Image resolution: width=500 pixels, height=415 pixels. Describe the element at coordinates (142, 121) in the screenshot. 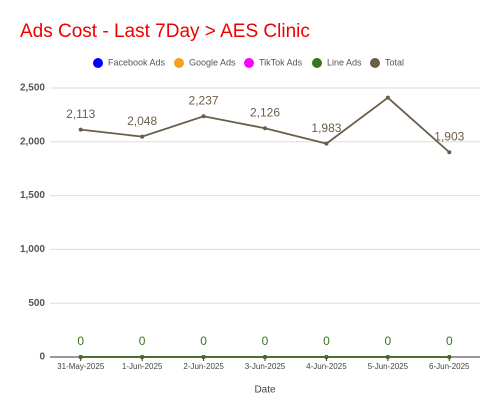

I see `data-label: 2,048` at that location.